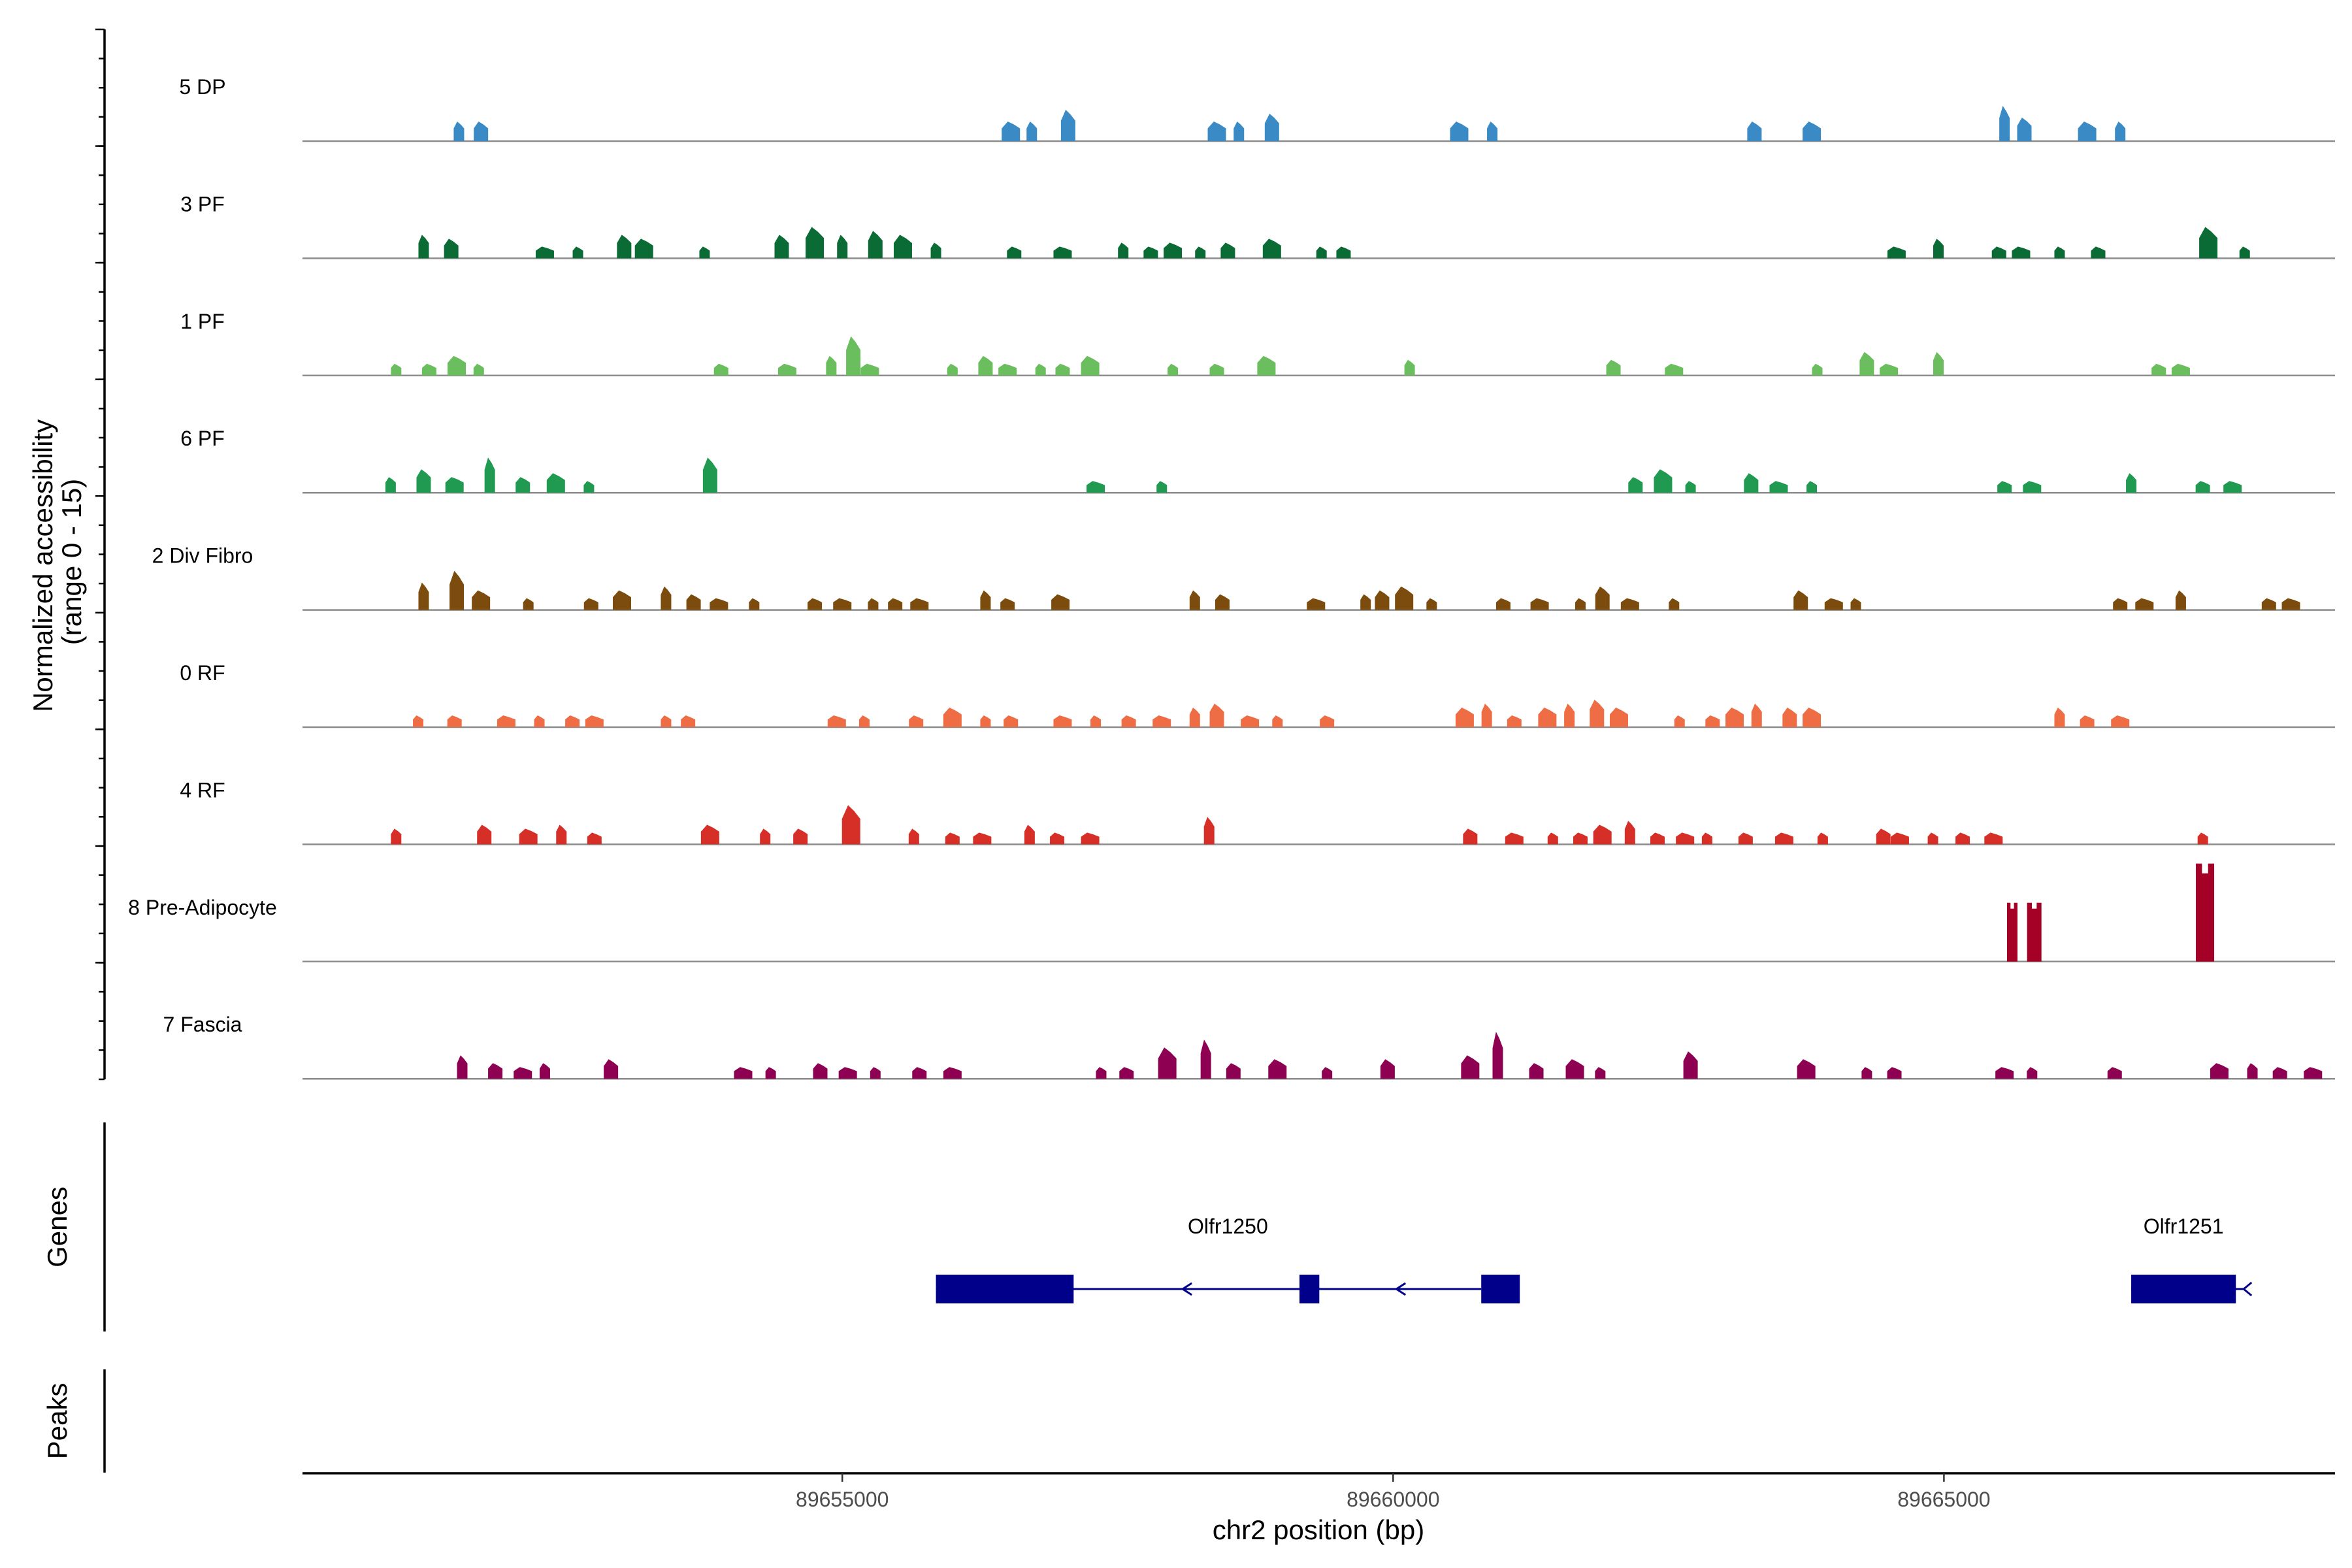 The image size is (2352, 1568). Describe the element at coordinates (1943, 1499) in the screenshot. I see `x-tick-label: 89665000` at that location.